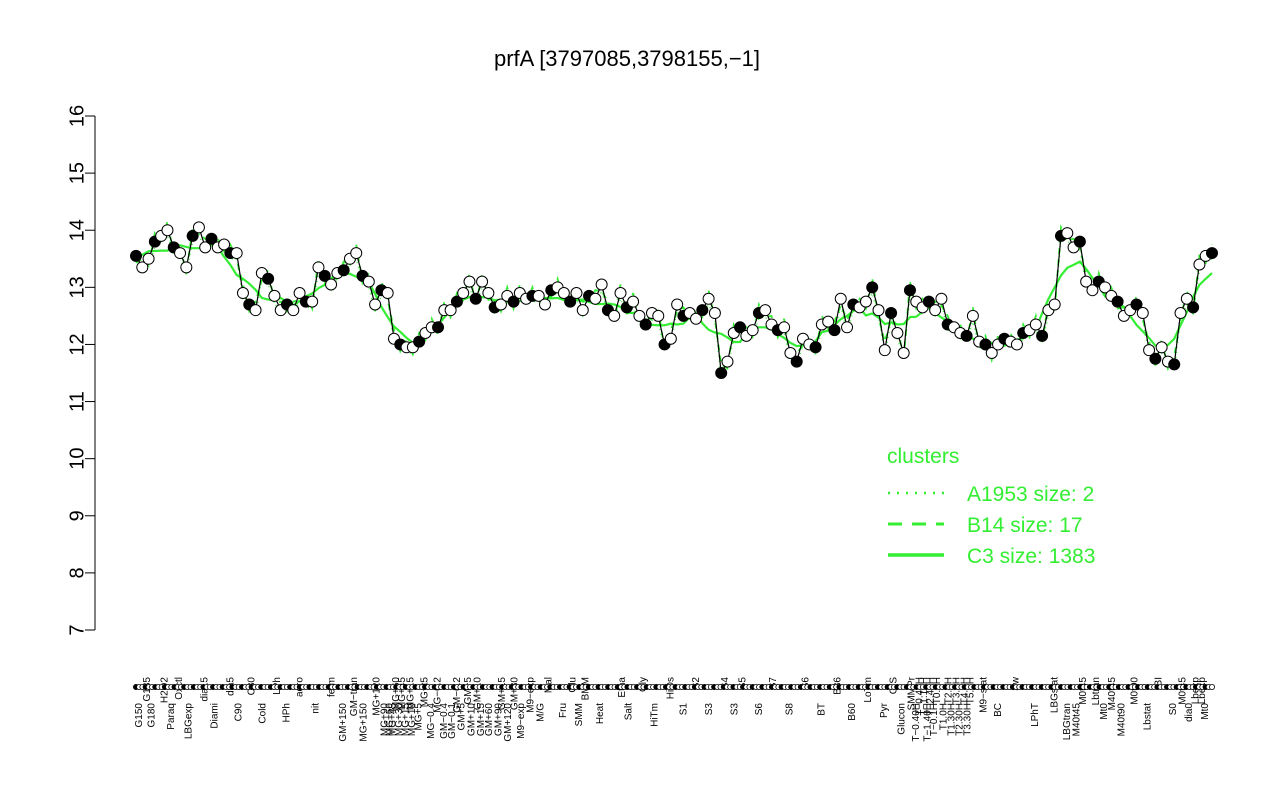 The image size is (1280, 800). Describe the element at coordinates (951, 719) in the screenshot. I see `x-tick-label: T1.30H` at that location.